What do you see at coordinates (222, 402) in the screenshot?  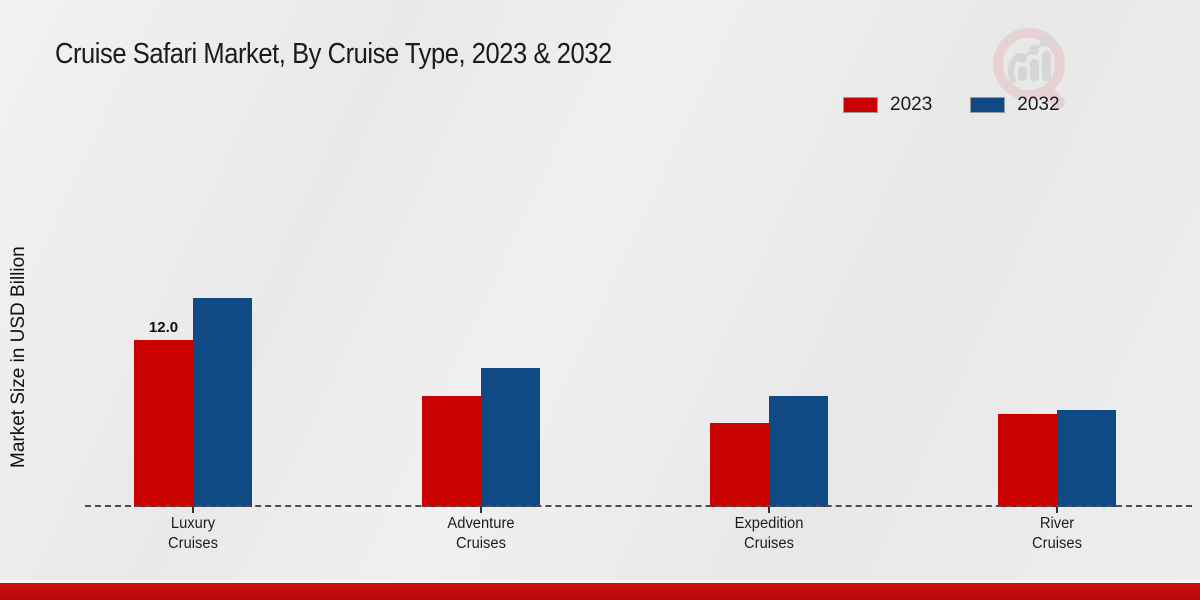 I see `bar-2032-luxury-cruises` at bounding box center [222, 402].